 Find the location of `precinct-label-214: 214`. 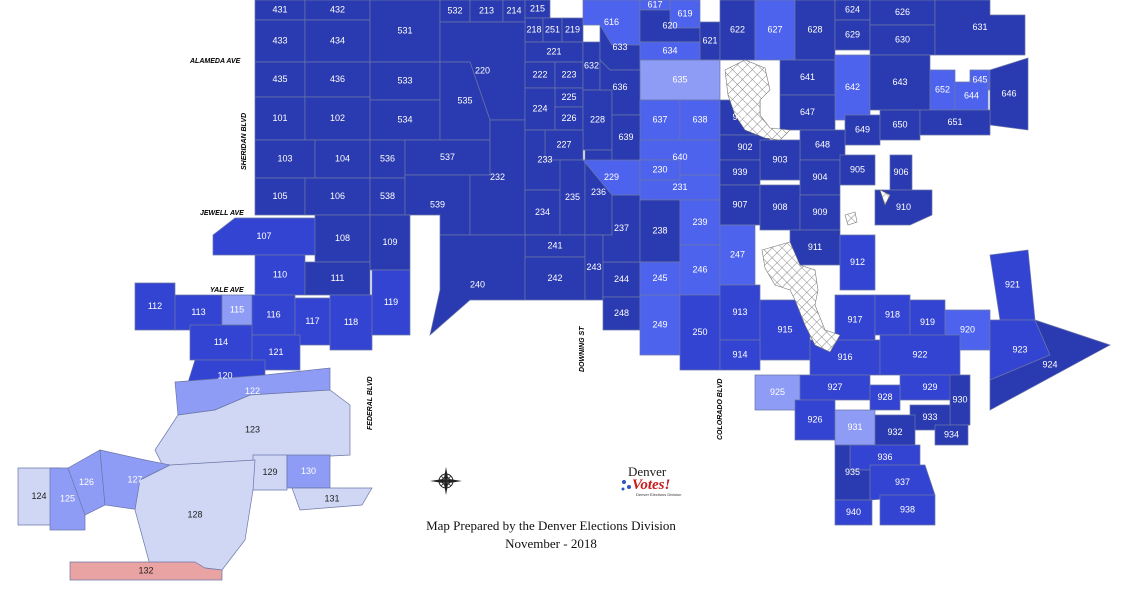

precinct-label-214: 214 is located at coordinates (513, 10).